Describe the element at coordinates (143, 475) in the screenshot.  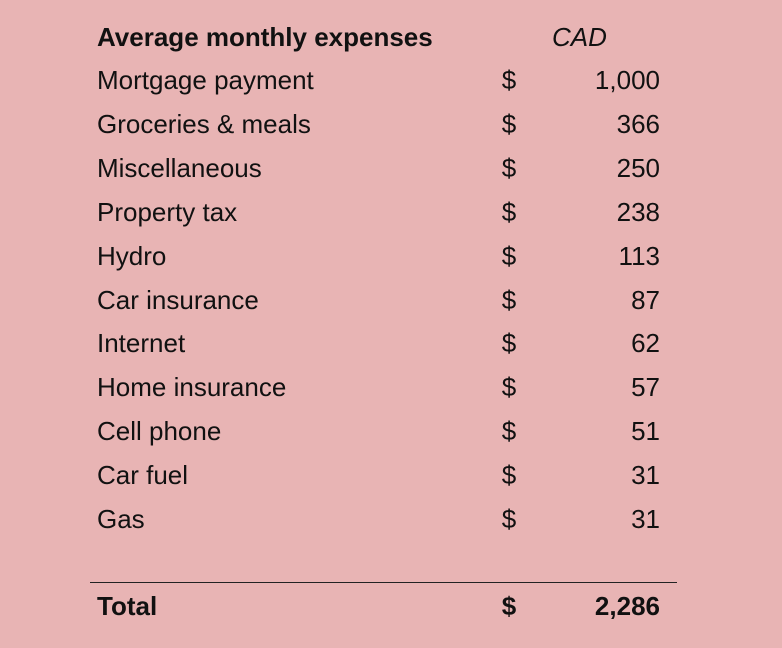
I see `expense-label: Car fuel` at that location.